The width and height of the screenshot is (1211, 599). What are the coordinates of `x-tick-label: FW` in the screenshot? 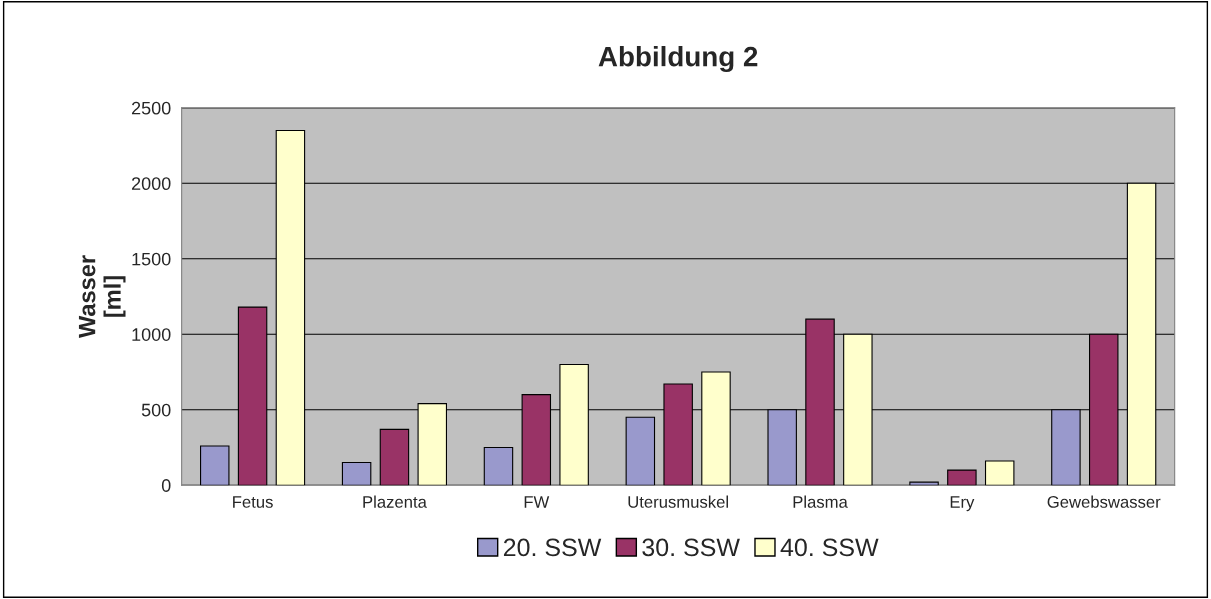 It's located at (537, 502).